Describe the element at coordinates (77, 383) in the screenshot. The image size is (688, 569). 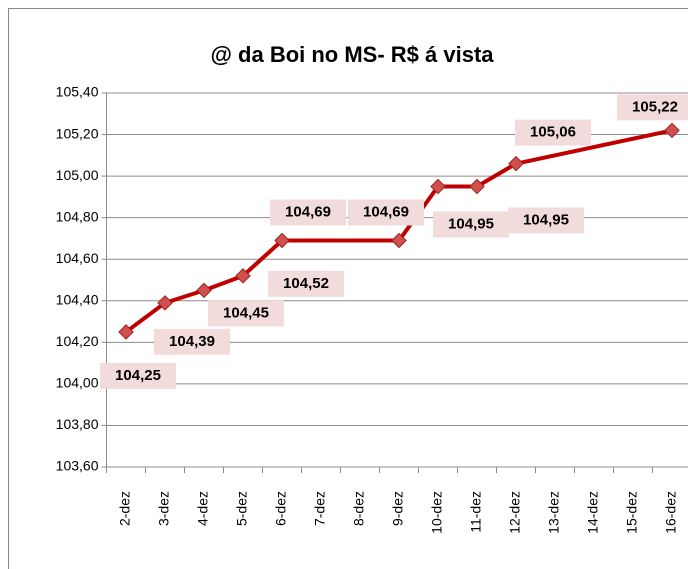
I see `y-tick-label: 104,00` at that location.